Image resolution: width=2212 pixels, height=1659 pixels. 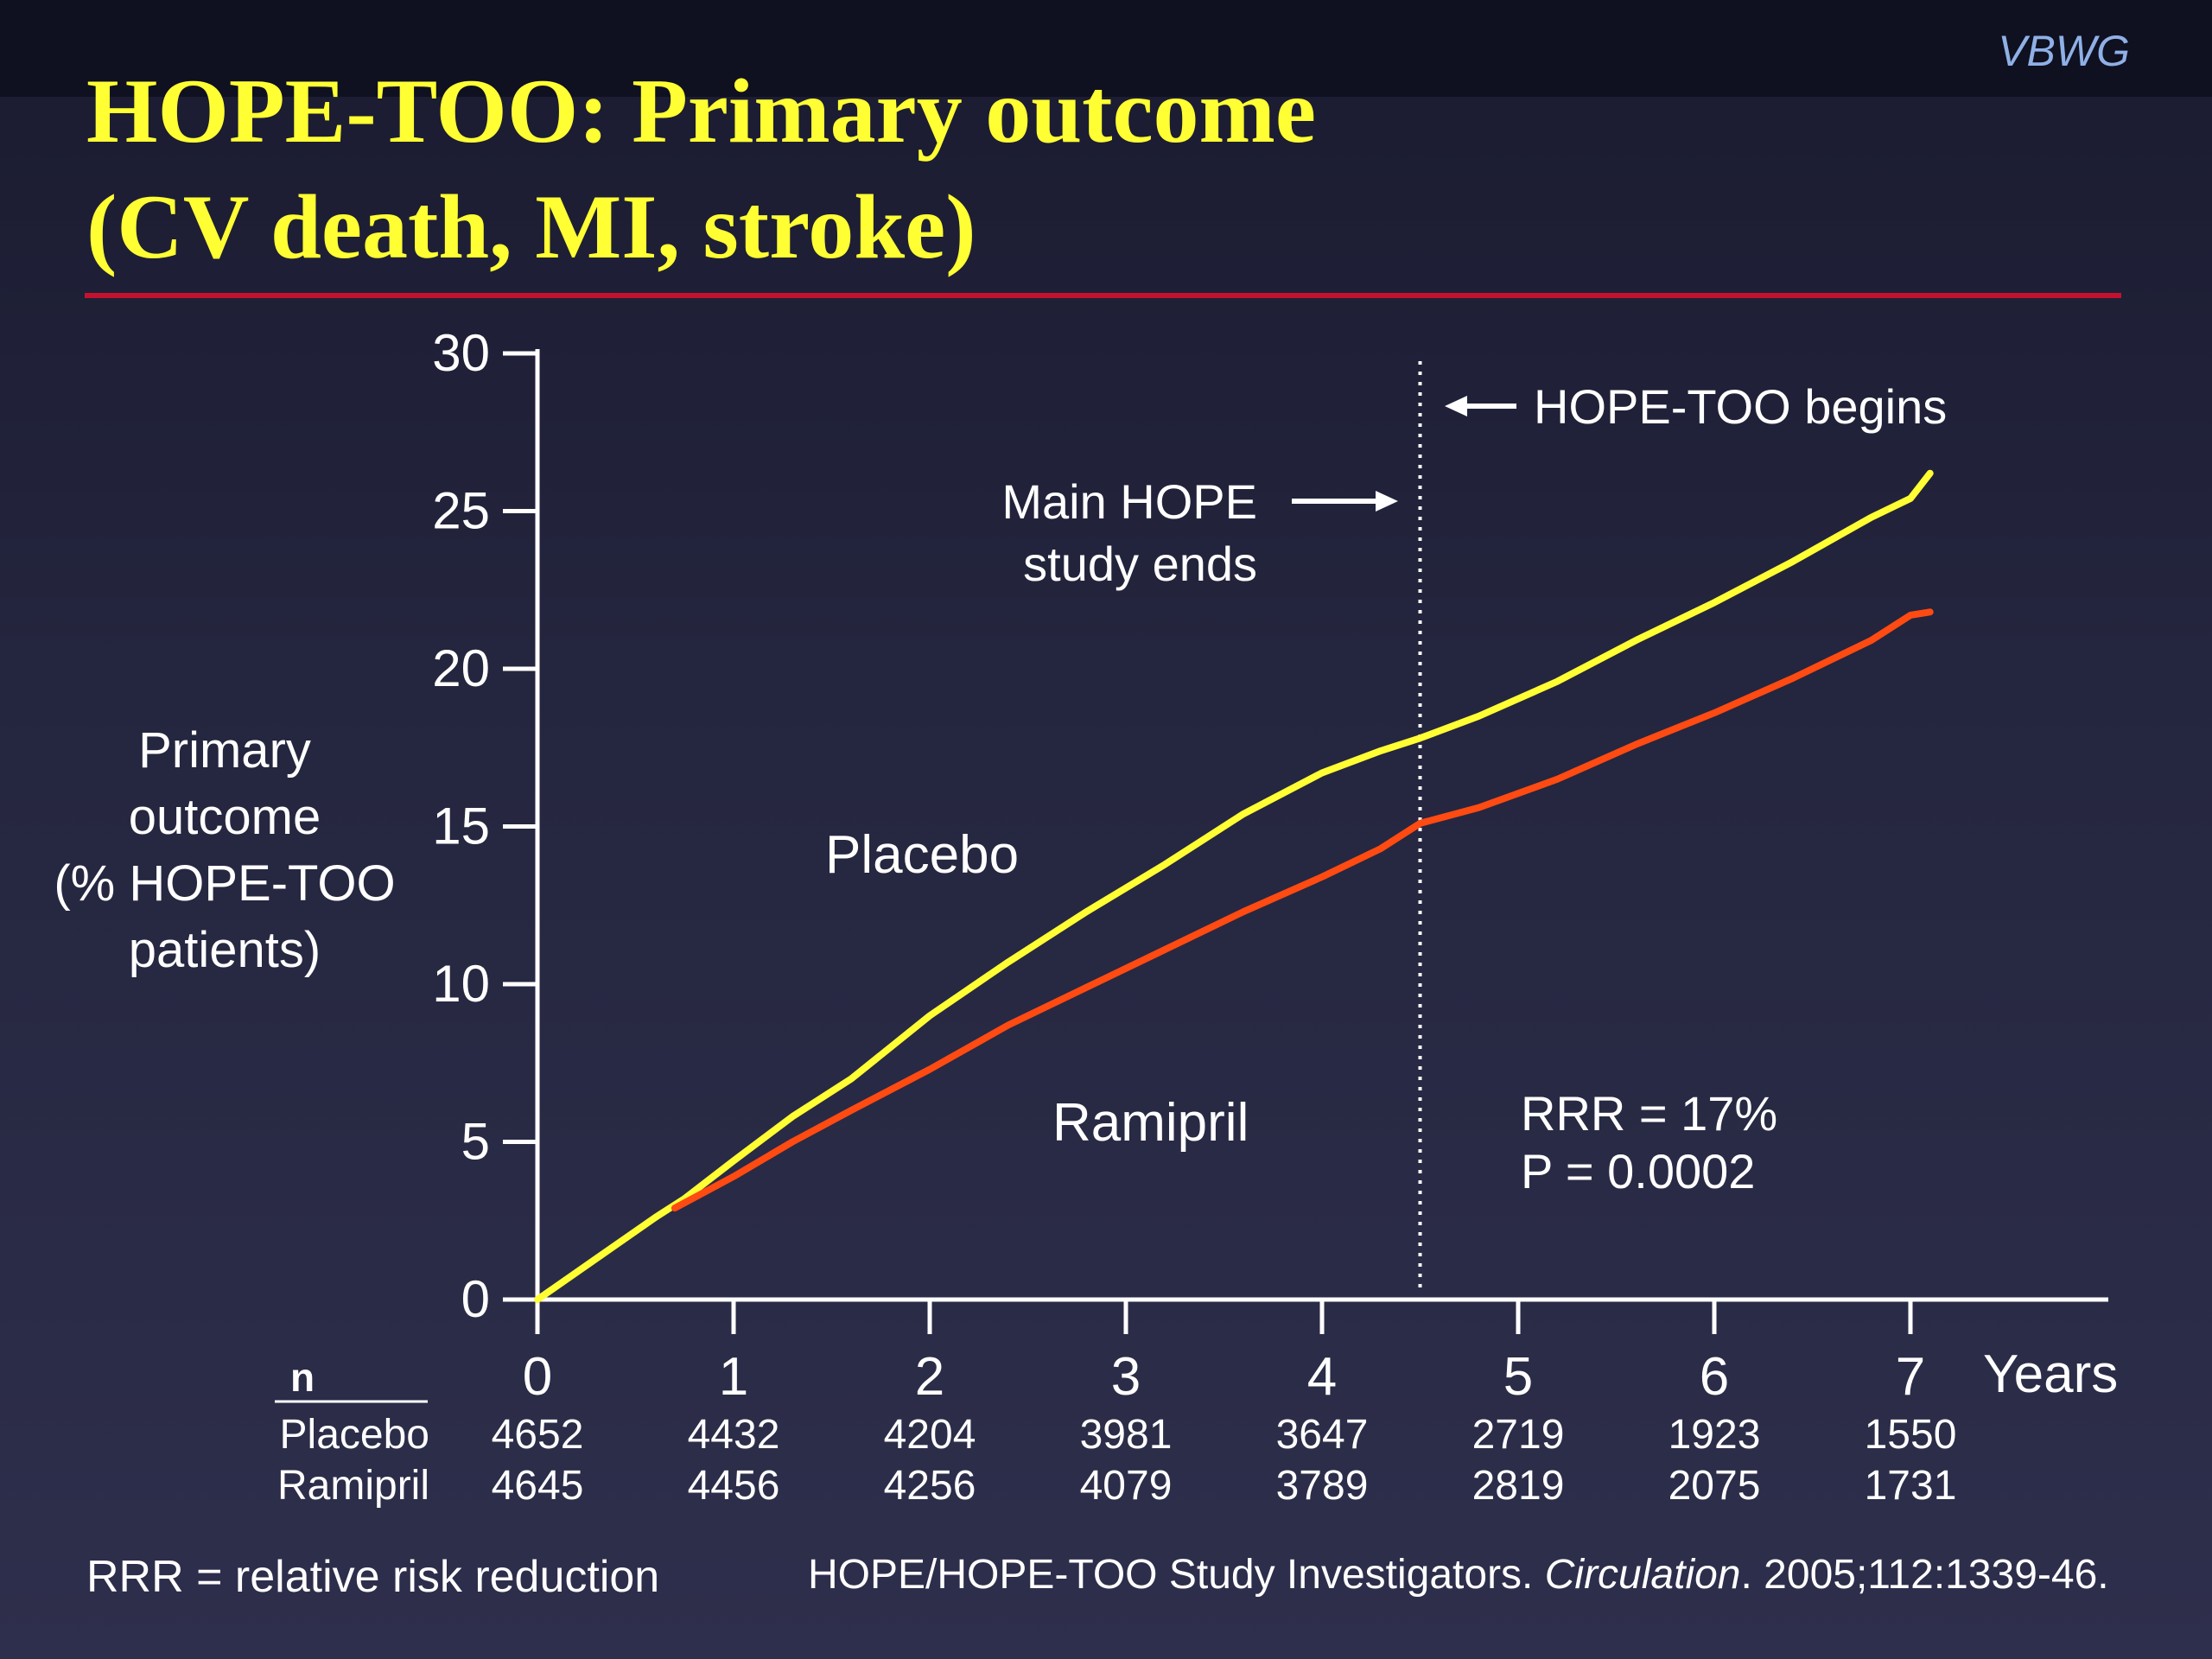 I want to click on n-table-cell: 4079, so click(x=1126, y=1486).